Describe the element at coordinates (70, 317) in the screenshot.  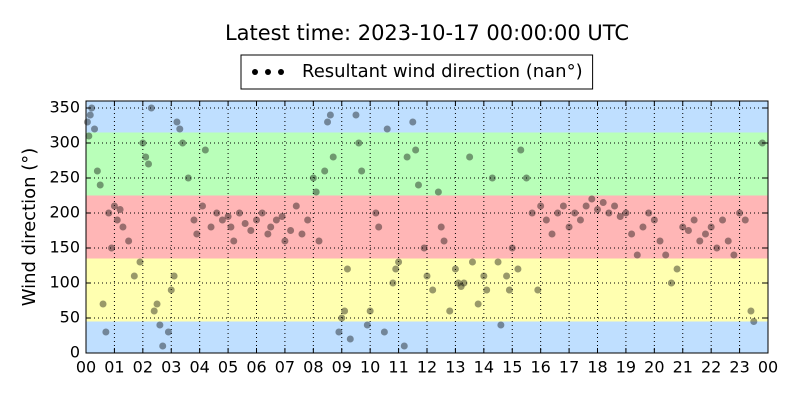
I see `y-tick-label: 50` at that location.